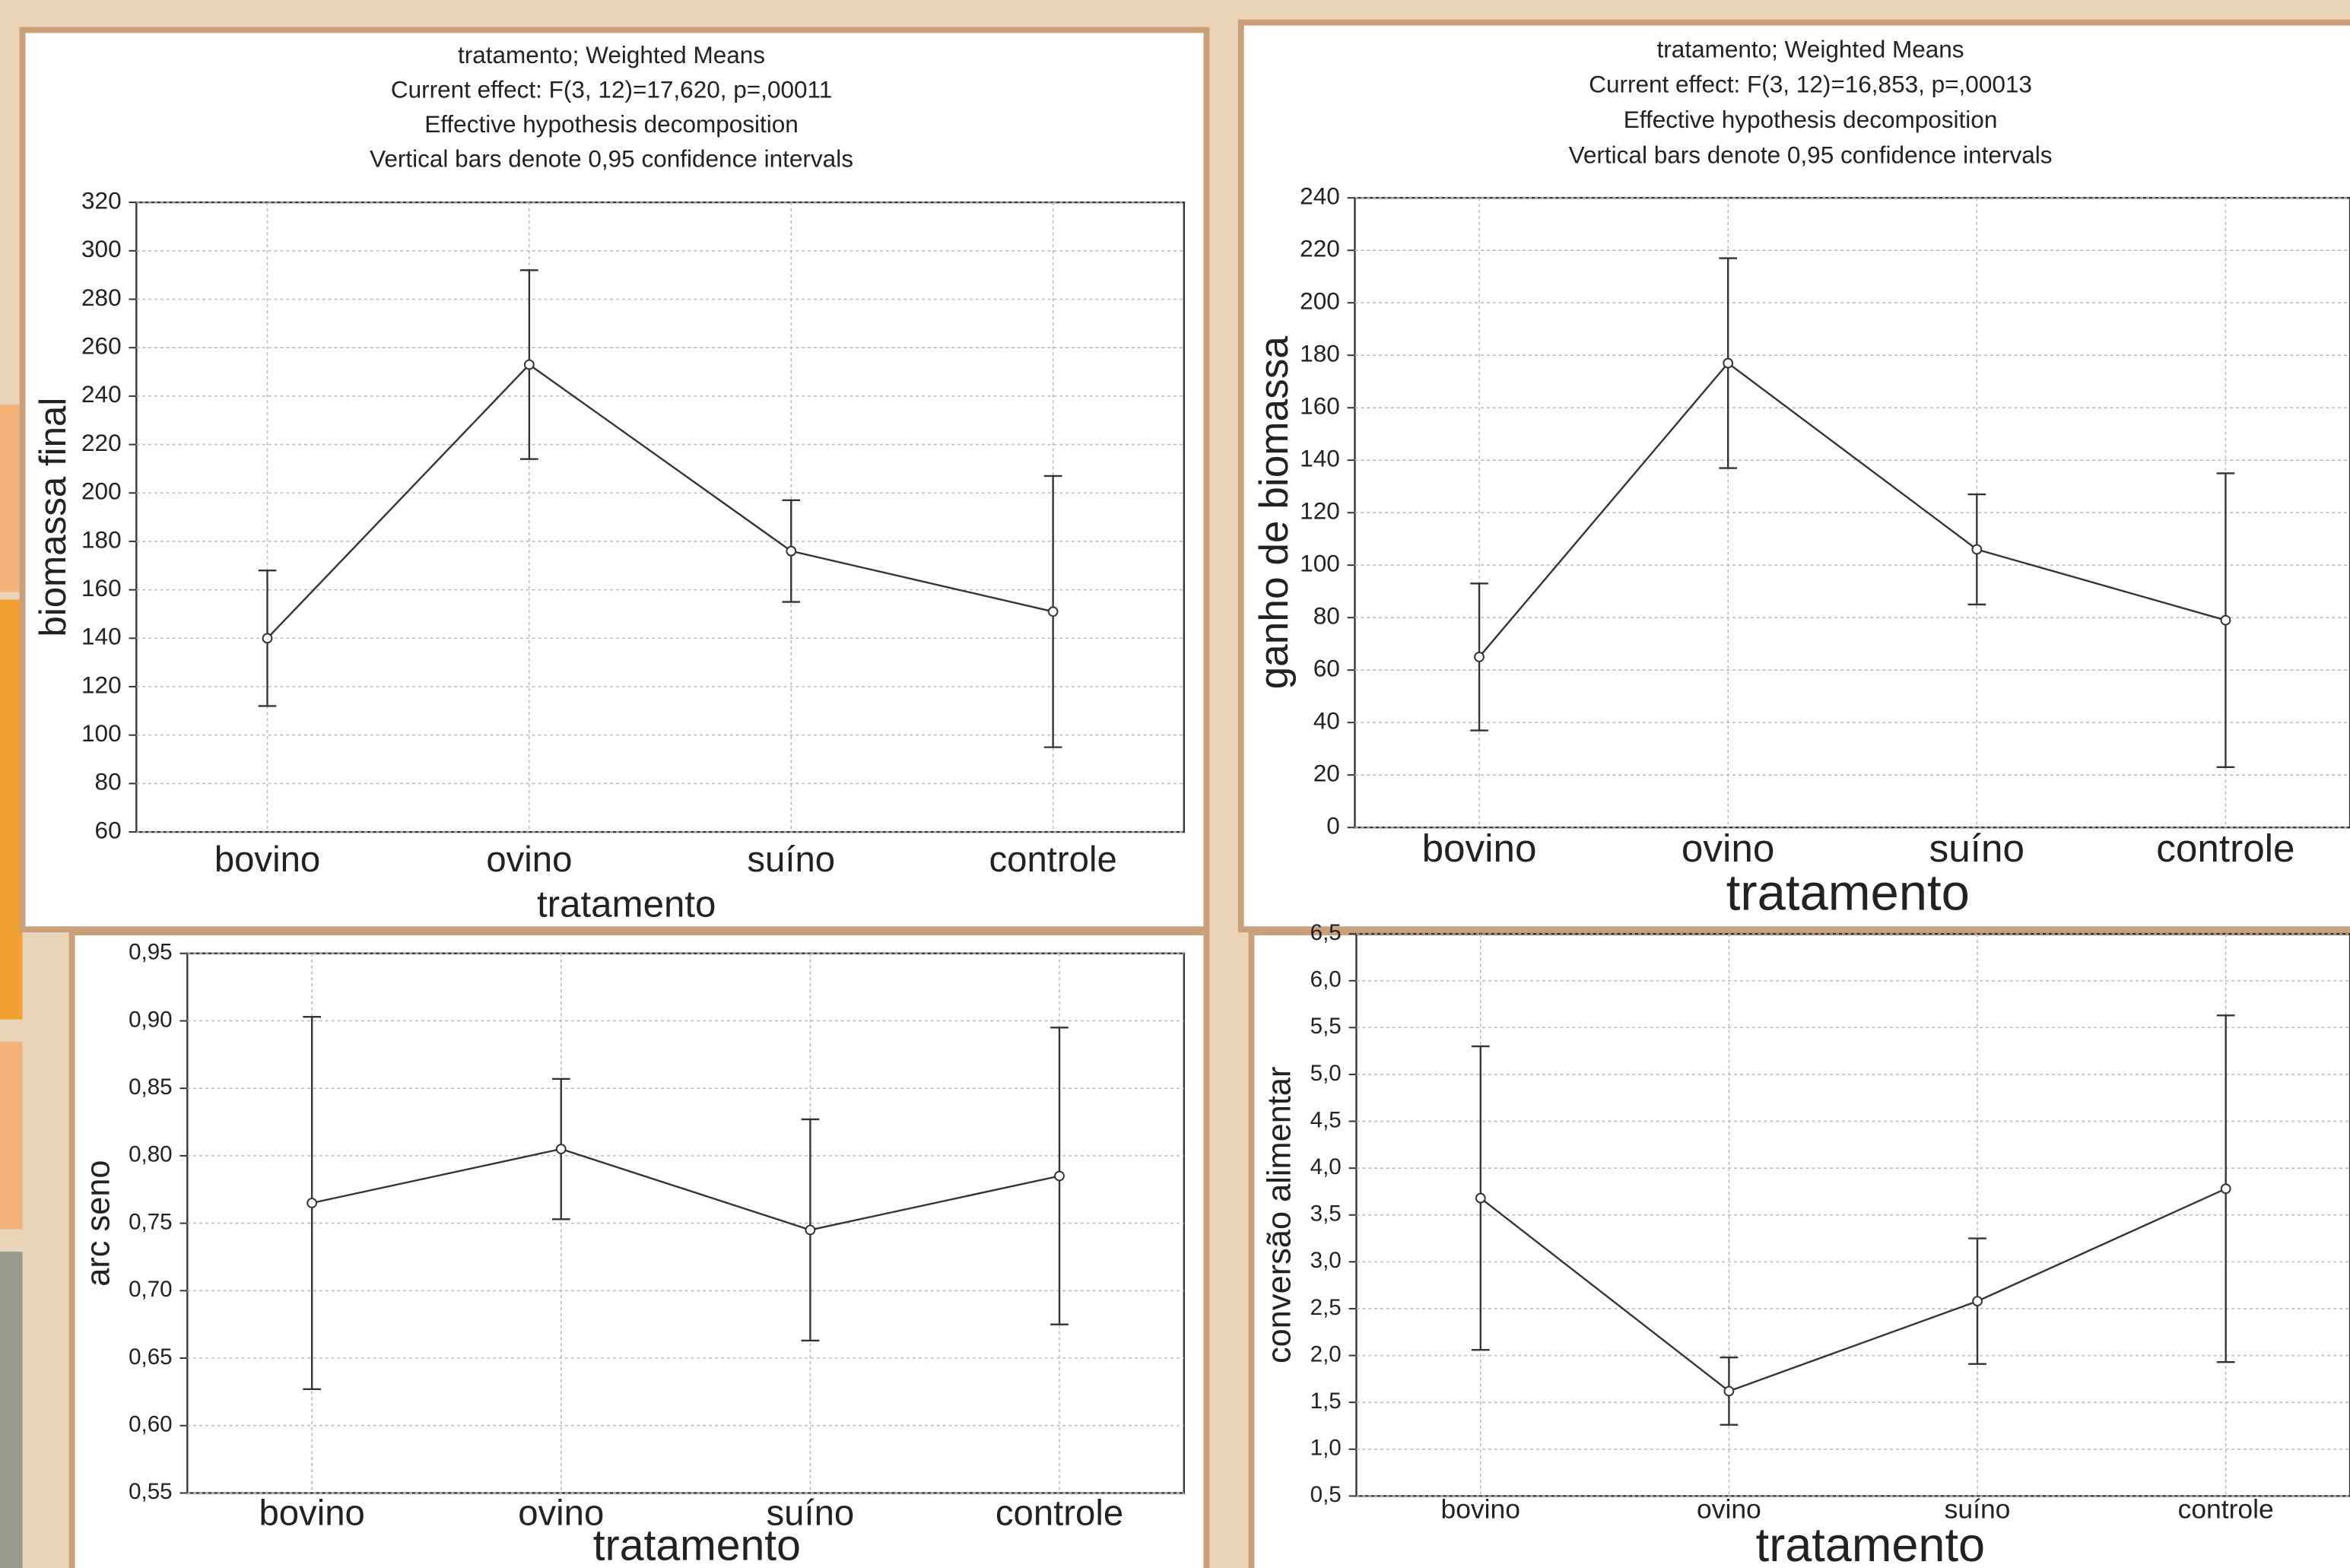  I want to click on y-tick-label: 0,90, so click(151, 1020).